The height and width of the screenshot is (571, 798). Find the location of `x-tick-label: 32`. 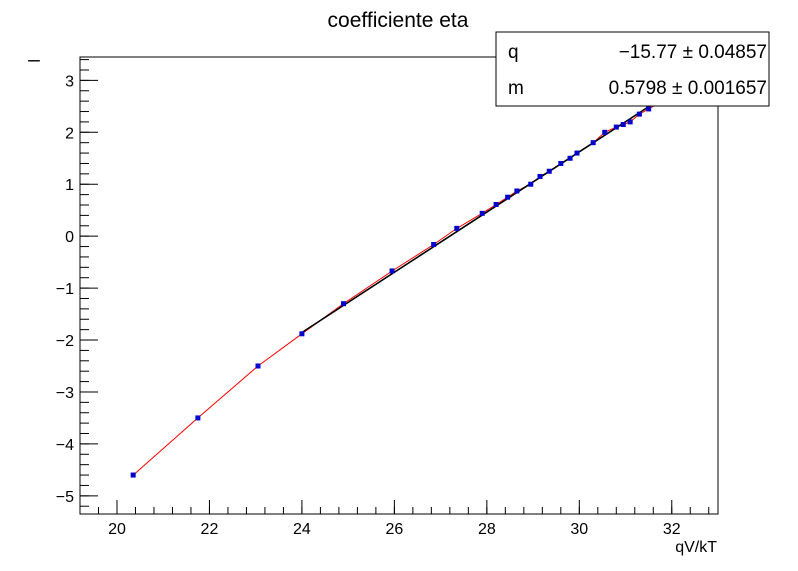

x-tick-label: 32 is located at coordinates (672, 529).